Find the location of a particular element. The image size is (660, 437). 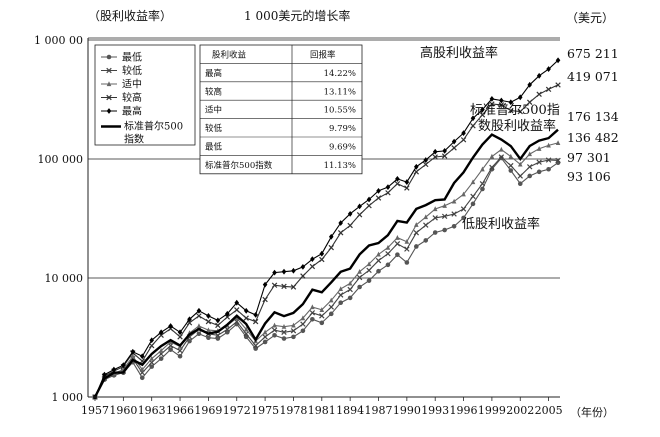

table-cell: 10.55% is located at coordinates (340, 111).